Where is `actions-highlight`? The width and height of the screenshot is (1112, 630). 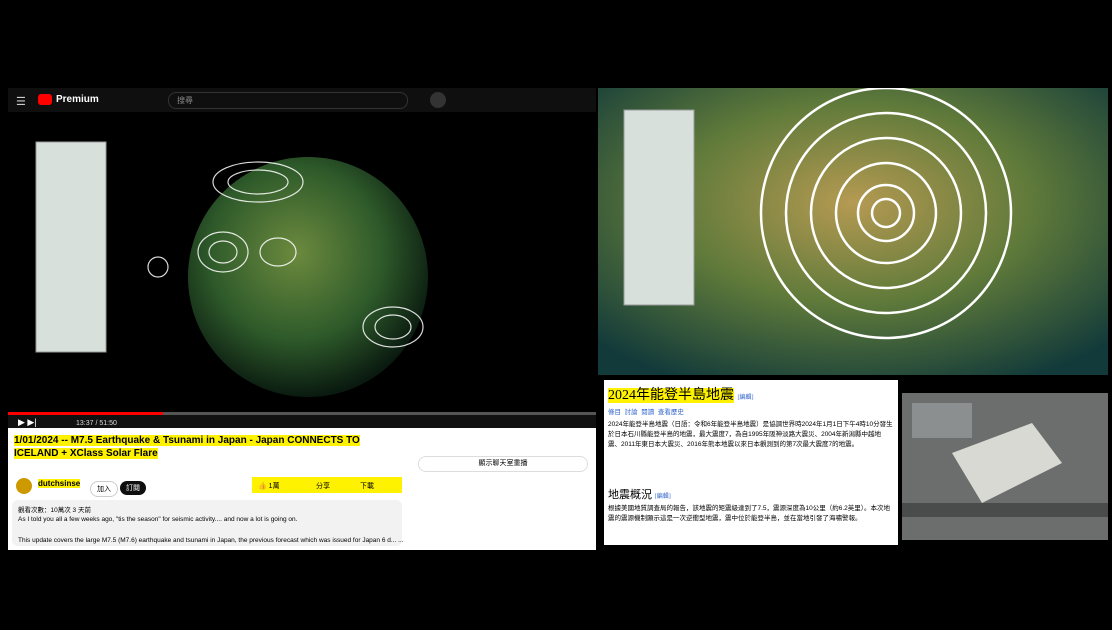
actions-highlight is located at coordinates (327, 485).